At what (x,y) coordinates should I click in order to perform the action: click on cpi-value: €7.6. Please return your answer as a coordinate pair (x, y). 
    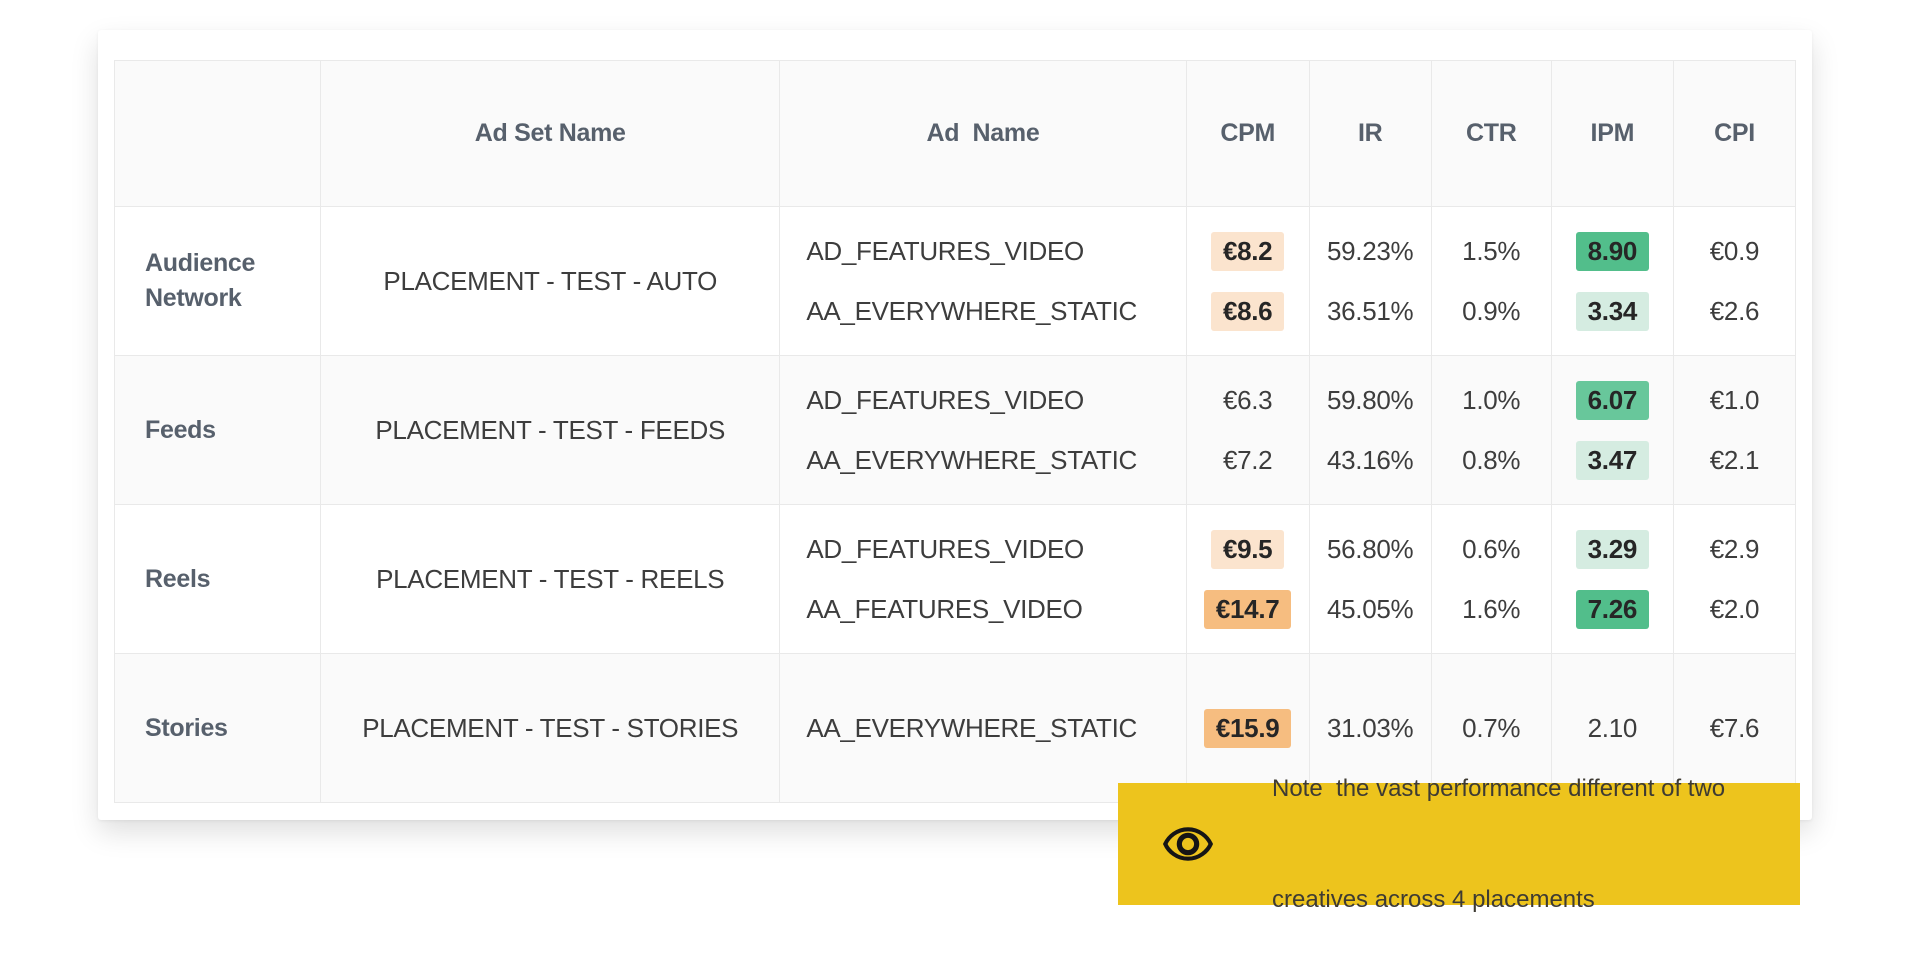
    Looking at the image, I should click on (1734, 727).